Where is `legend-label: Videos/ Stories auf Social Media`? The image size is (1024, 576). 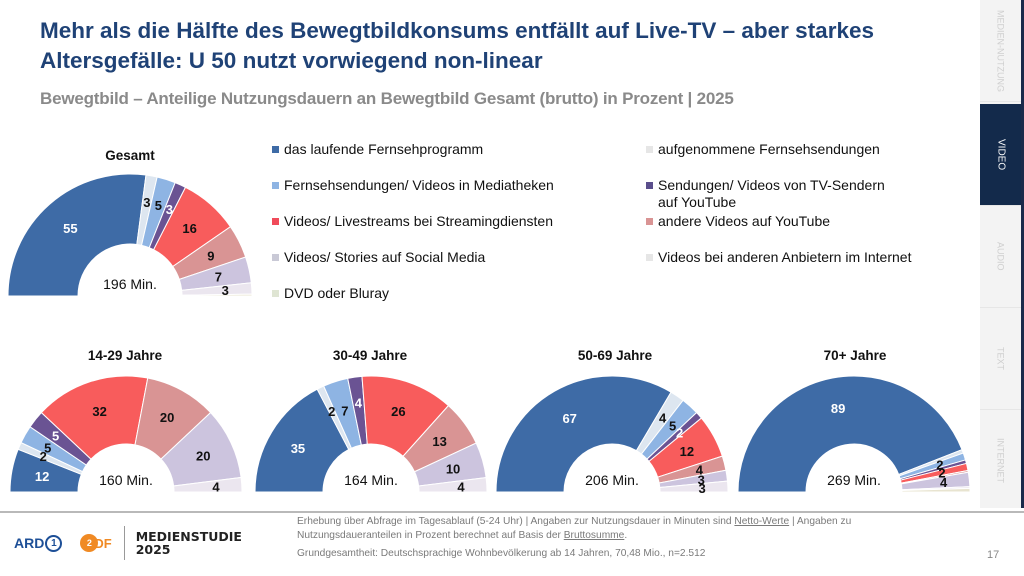
legend-label: Videos/ Stories auf Social Media is located at coordinates (385, 257).